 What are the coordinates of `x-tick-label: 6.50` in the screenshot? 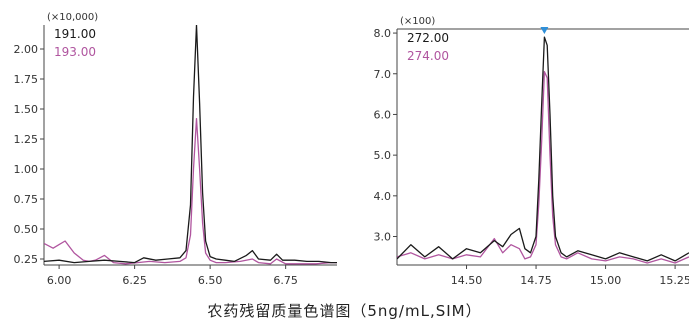 It's located at (210, 280).